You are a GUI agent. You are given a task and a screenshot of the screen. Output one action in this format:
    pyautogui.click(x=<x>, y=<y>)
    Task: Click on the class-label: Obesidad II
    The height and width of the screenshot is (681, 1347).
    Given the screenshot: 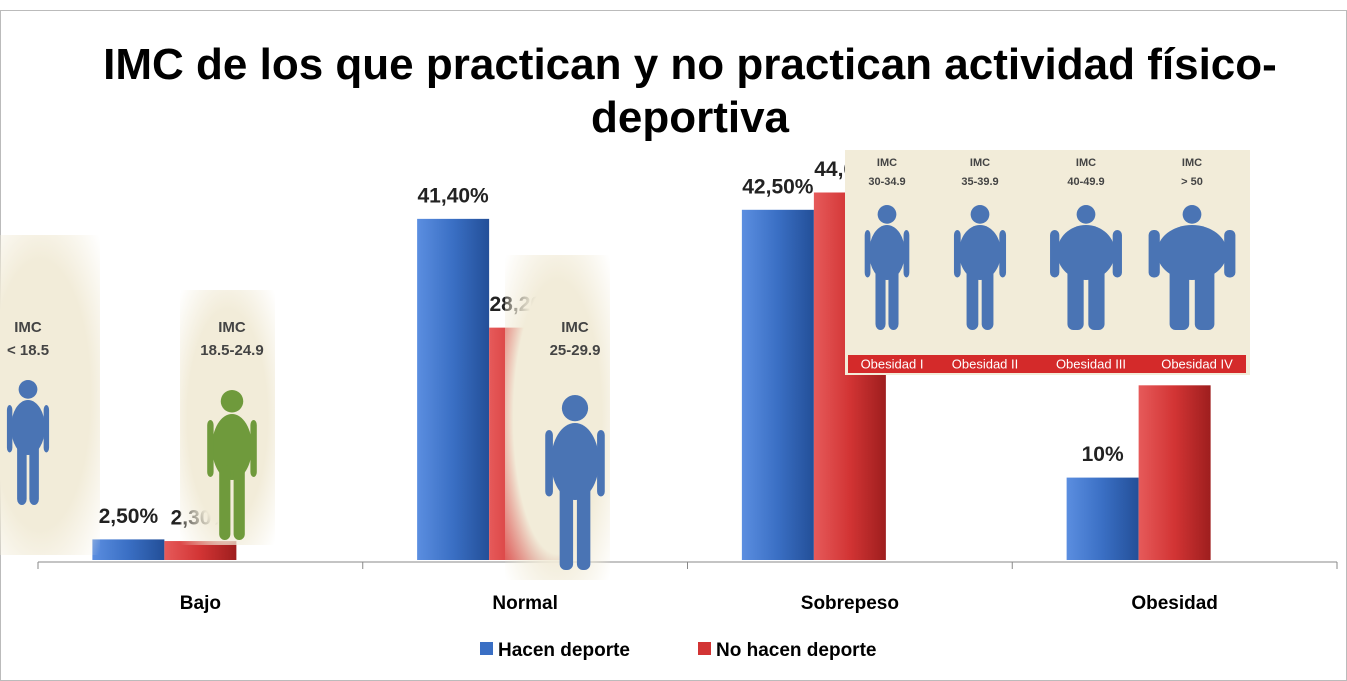 What is the action you would take?
    pyautogui.click(x=985, y=363)
    